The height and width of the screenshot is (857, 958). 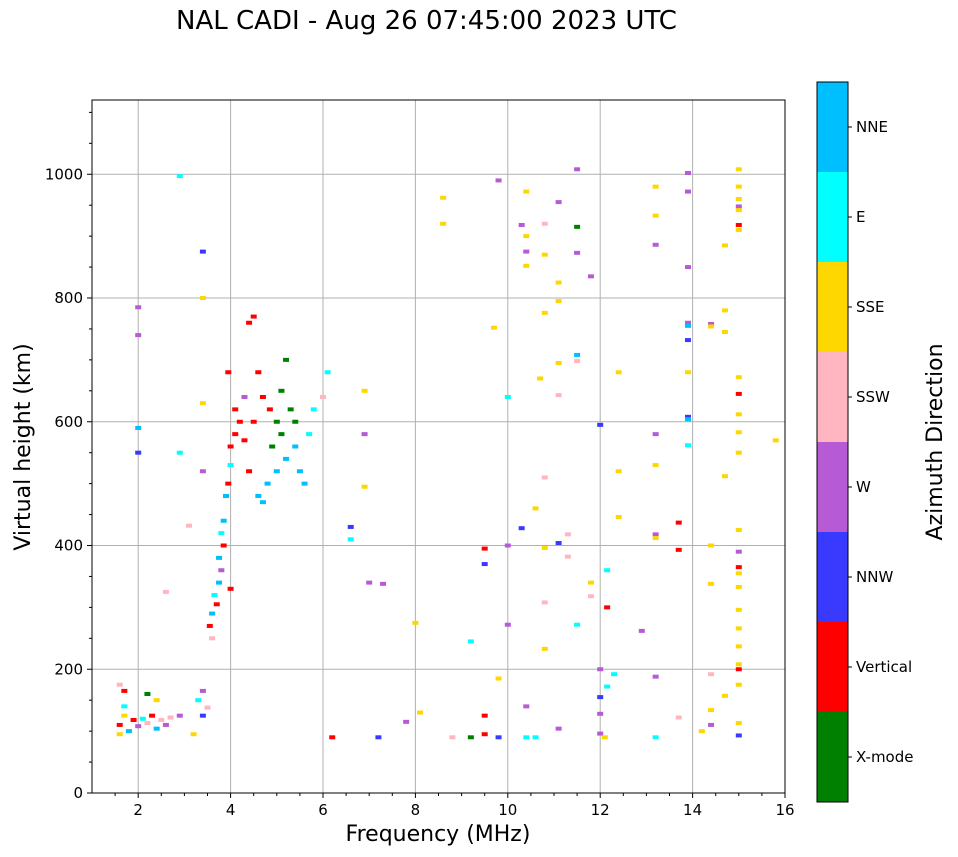 I want to click on chart-title: NAL CADI - Aug 26 07:45:00 2023 UTC, so click(x=426, y=21).